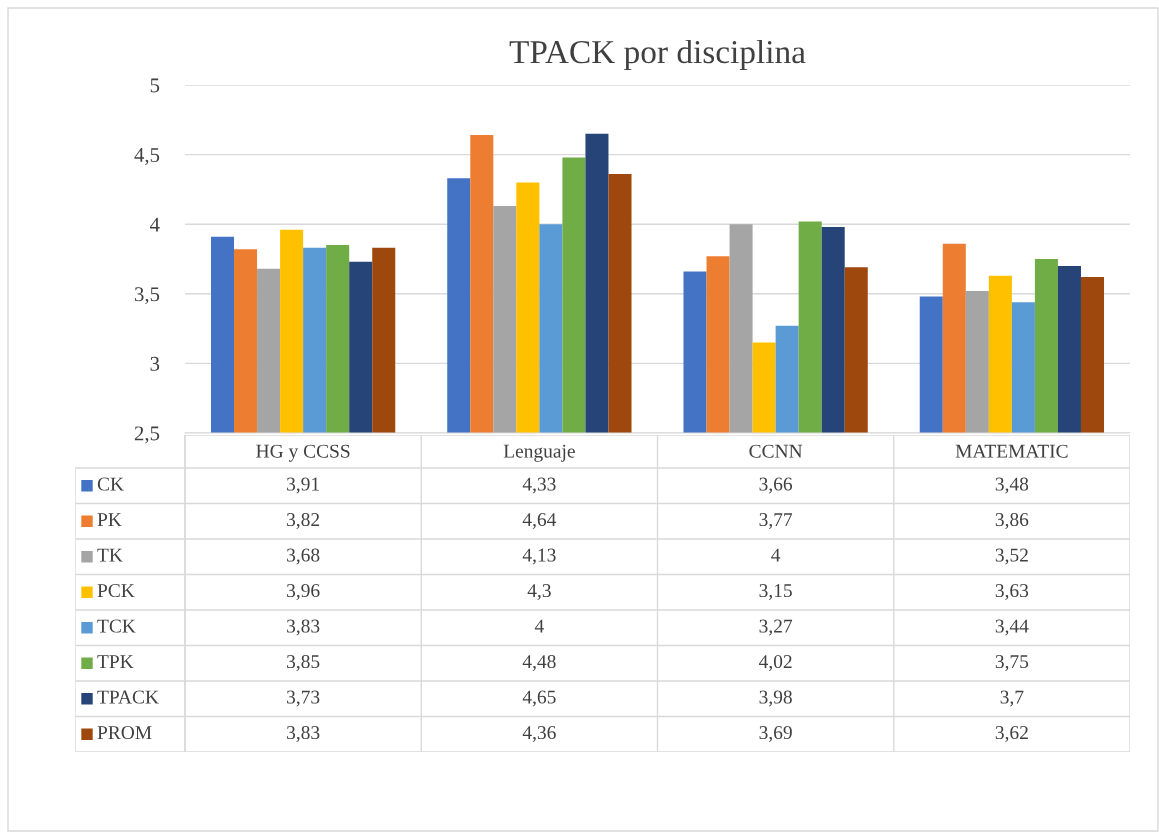 The width and height of the screenshot is (1159, 833). I want to click on data-label: 4,13, so click(539, 556).